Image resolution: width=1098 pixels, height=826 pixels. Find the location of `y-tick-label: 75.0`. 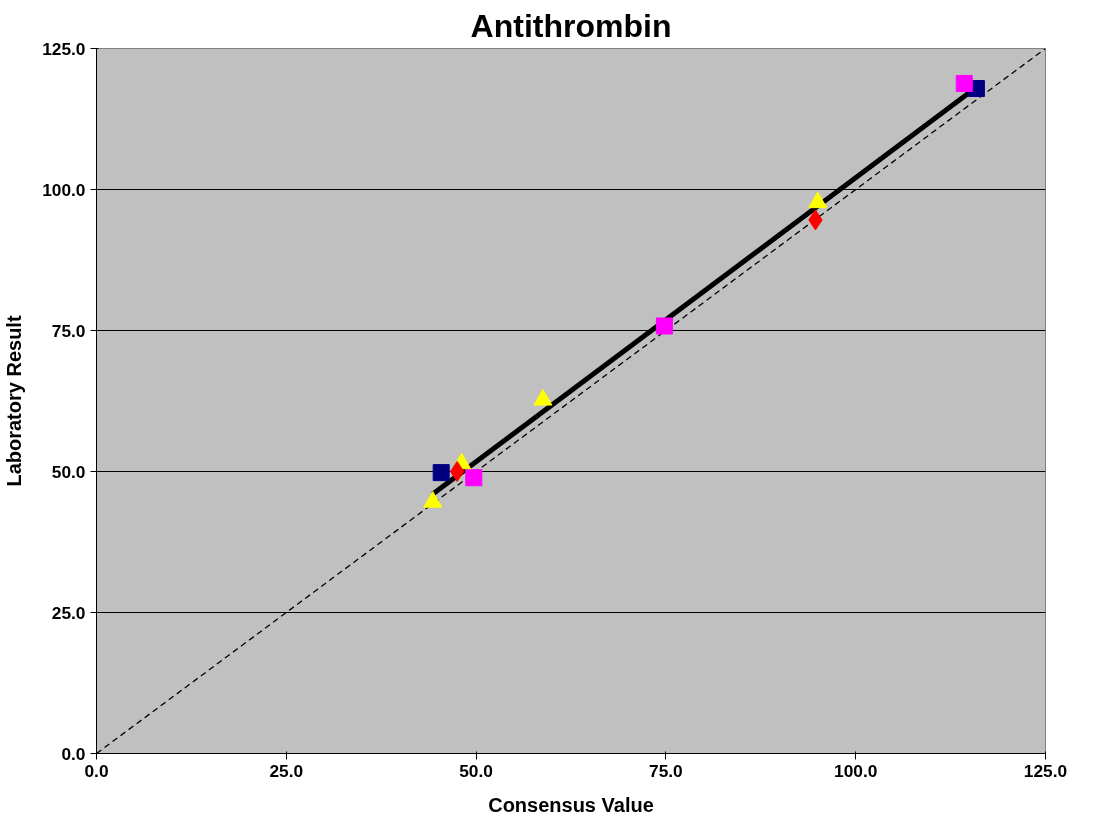

y-tick-label: 75.0 is located at coordinates (68, 330).